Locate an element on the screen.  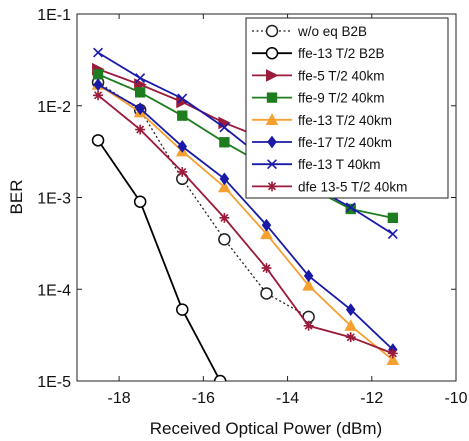
legend-entry: ffe-17 T/2 40km is located at coordinates (322, 142).